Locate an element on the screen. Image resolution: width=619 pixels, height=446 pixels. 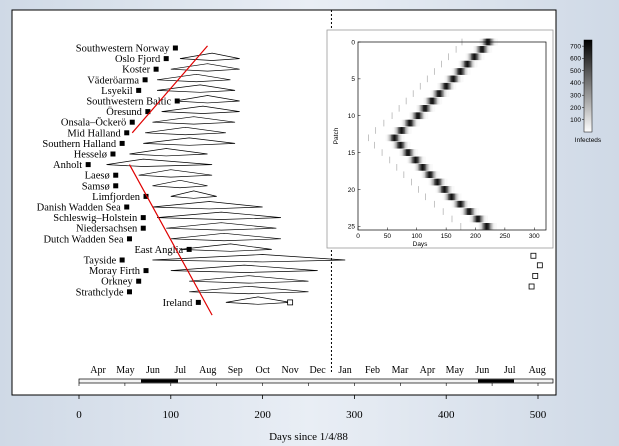
inset-y-tick-label: 5 is located at coordinates (353, 79).